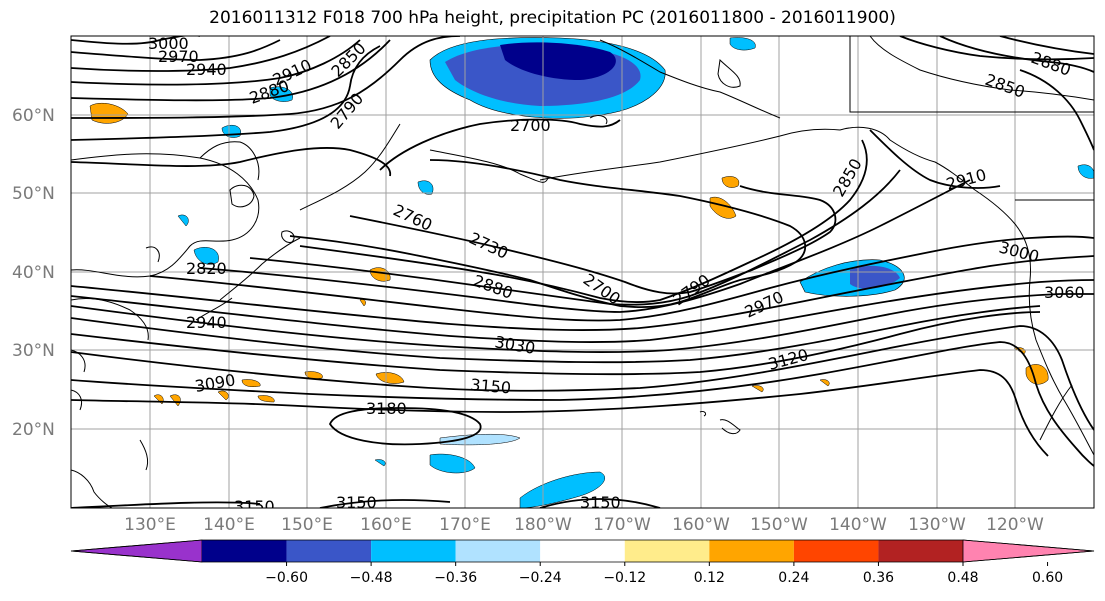  Describe the element at coordinates (33, 194) in the screenshot. I see `lat-label: 50°N` at that location.